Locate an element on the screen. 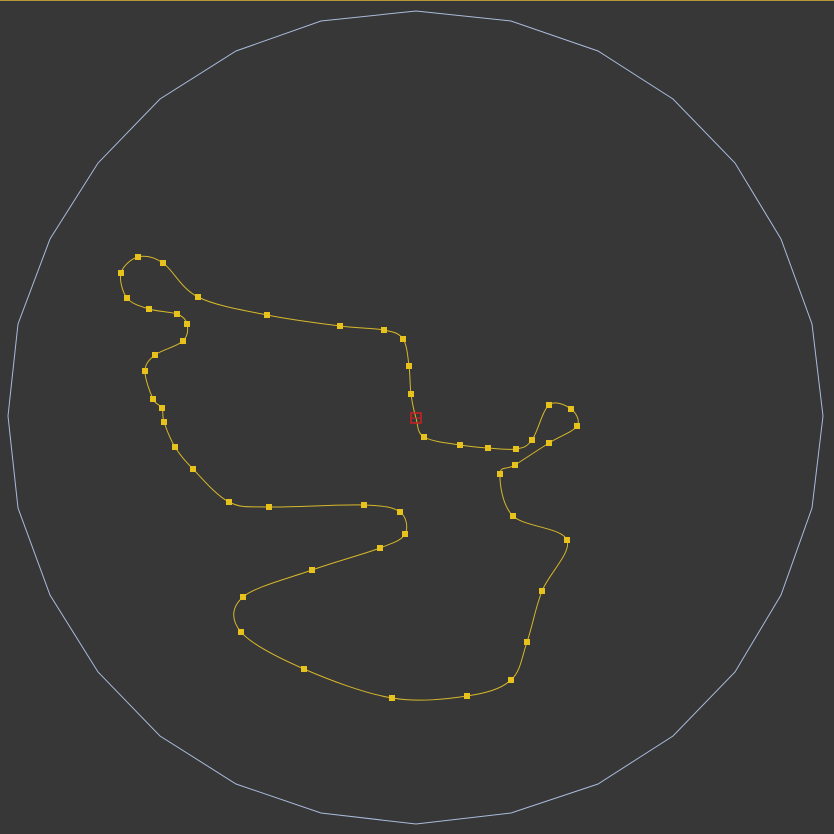 This screenshot has height=834, width=834. first-vertex-marker is located at coordinates (416, 418).